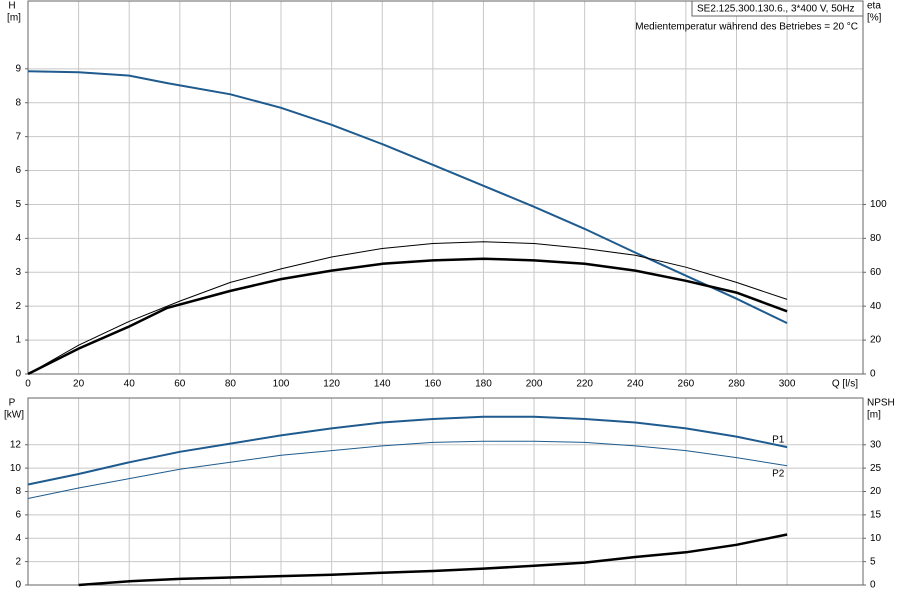  Describe the element at coordinates (881, 403) in the screenshot. I see `y2-axis-label: NPSH` at that location.